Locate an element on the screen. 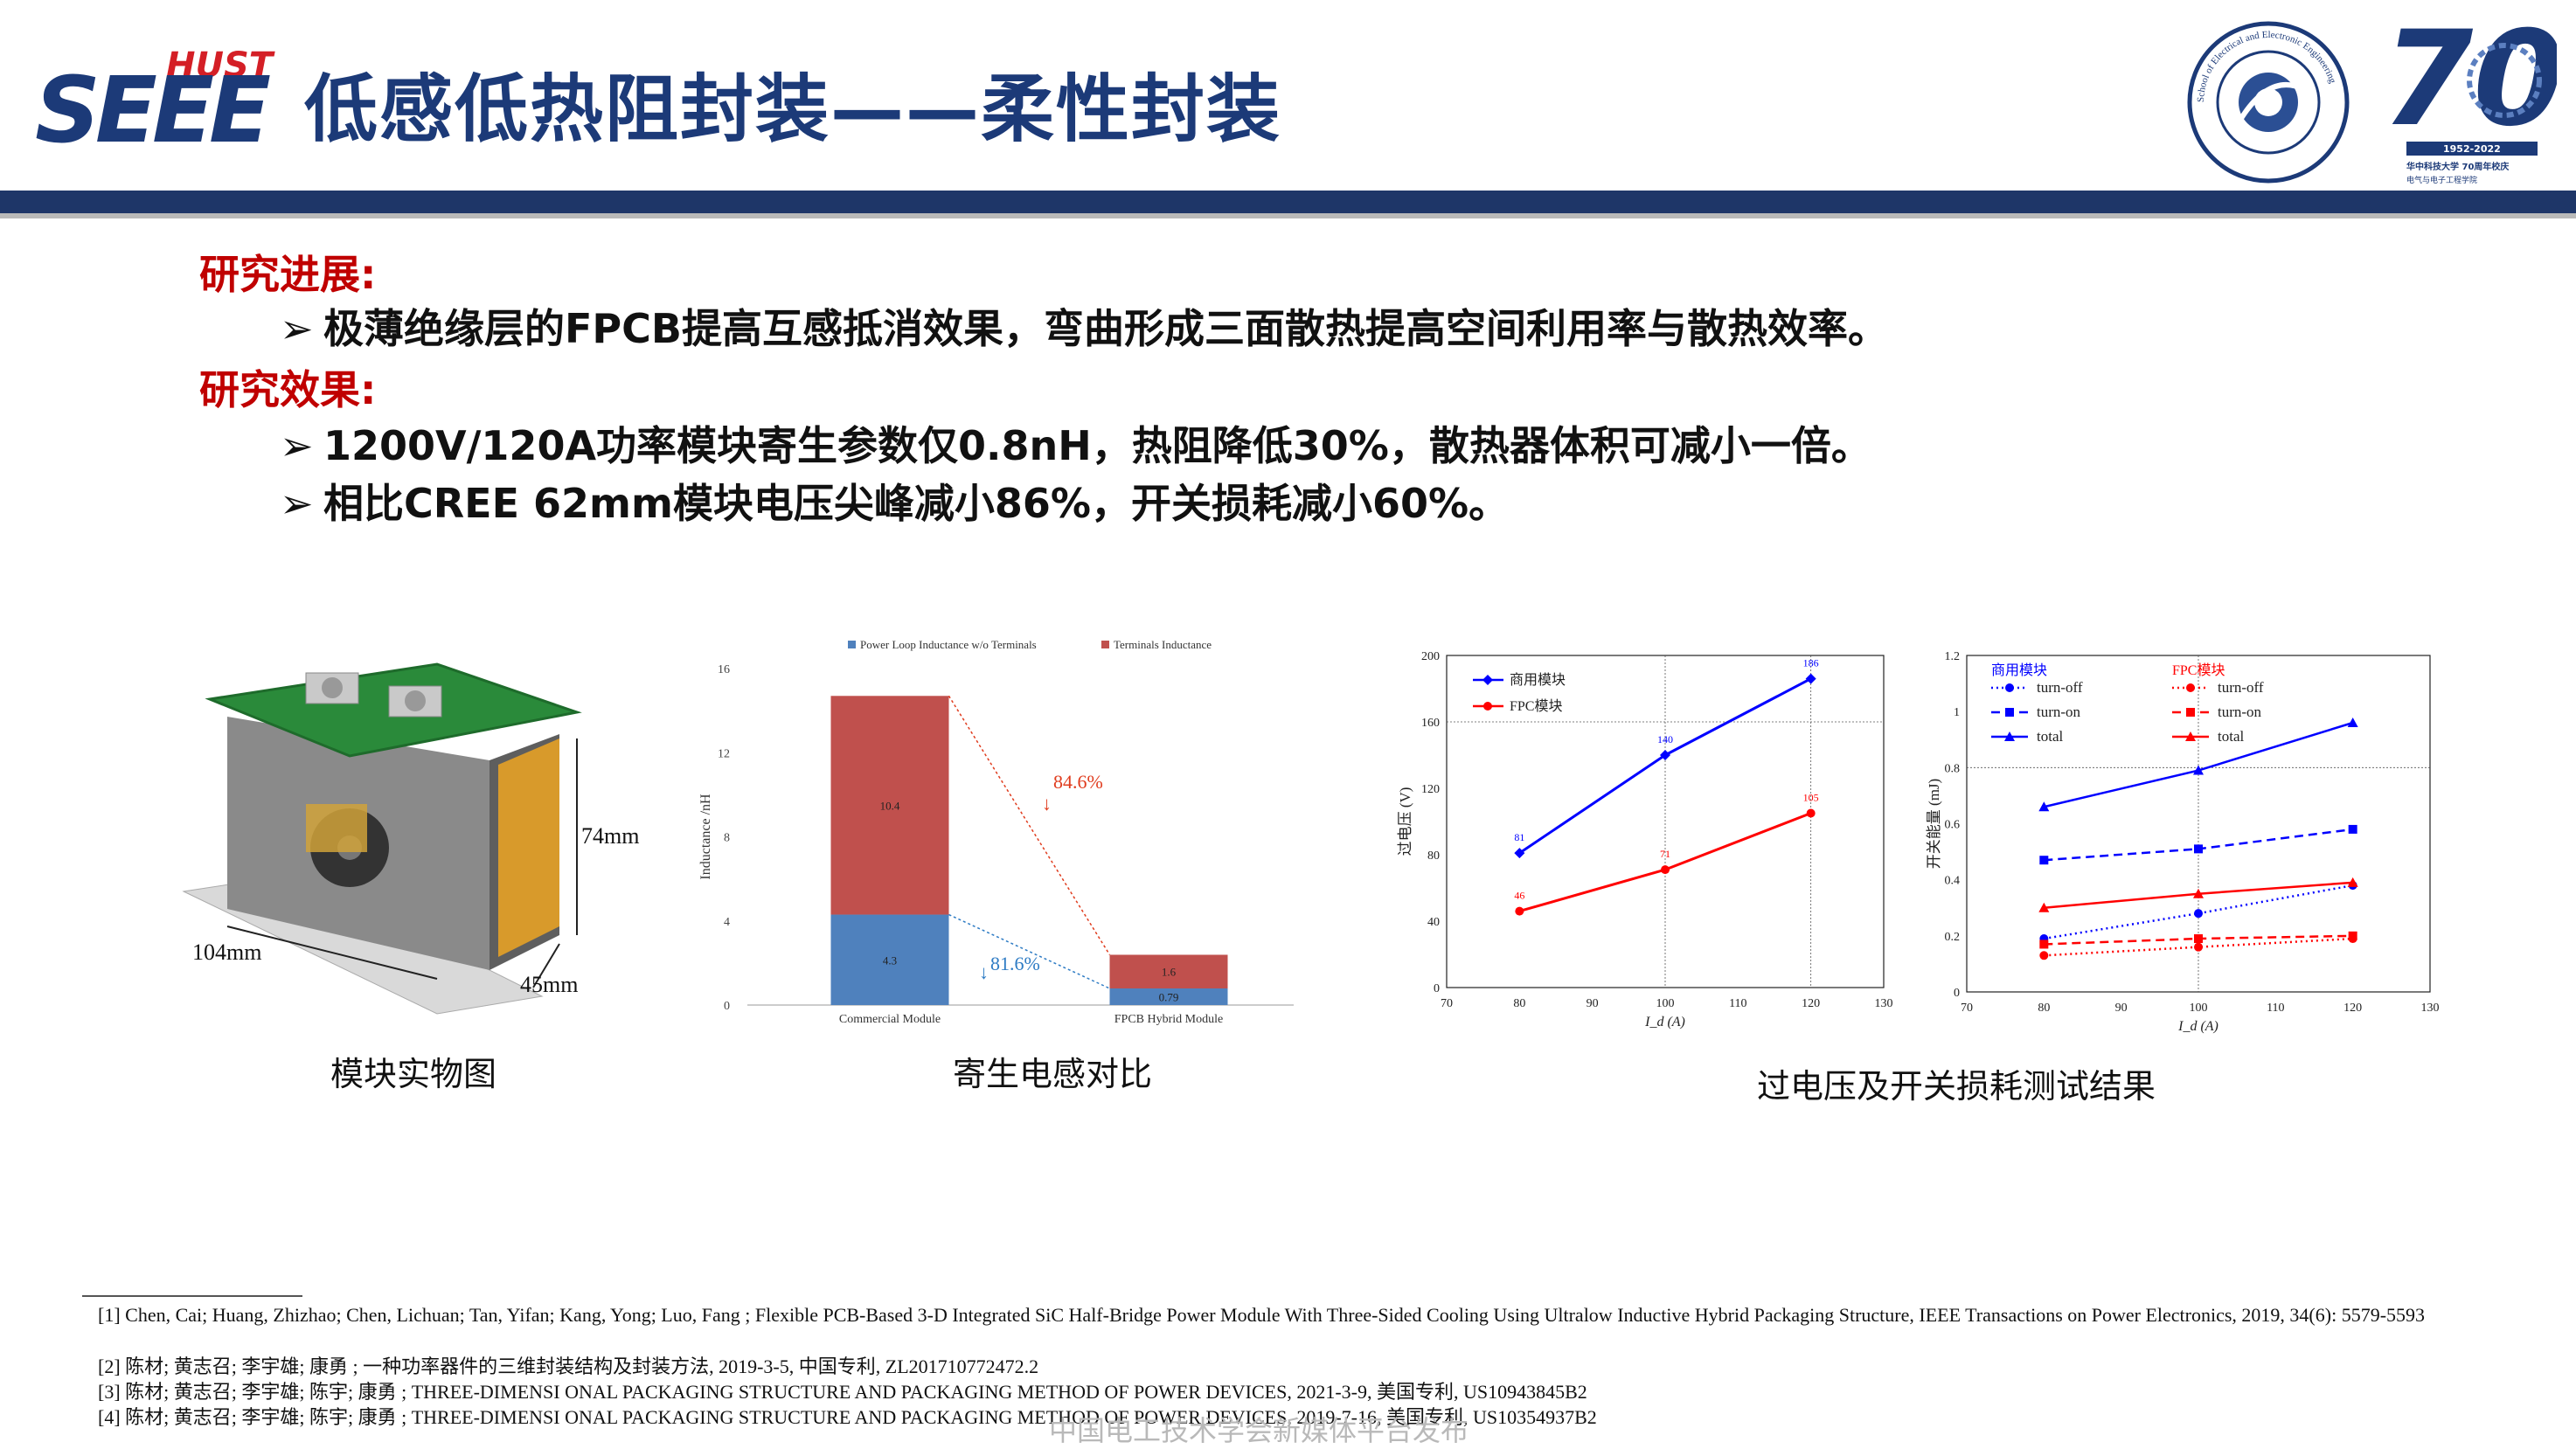 The image size is (2576, 1449). legend-label: FPC模块 is located at coordinates (1536, 706).